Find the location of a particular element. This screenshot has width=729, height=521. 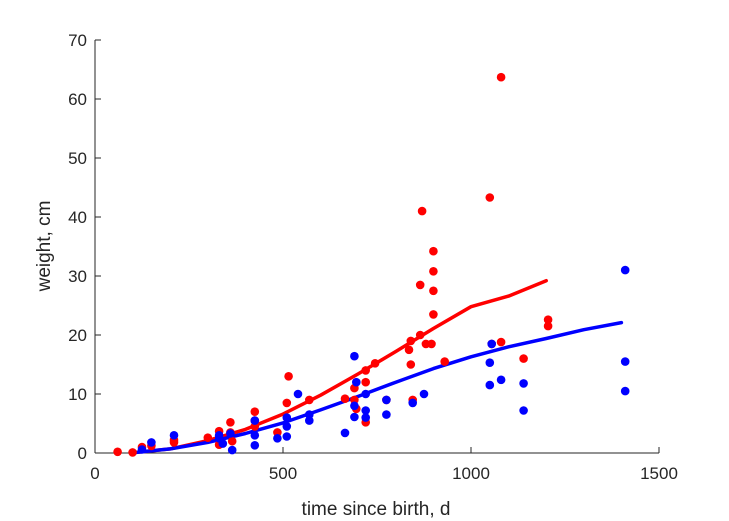

y-tick-label: 70 is located at coordinates (77, 40).